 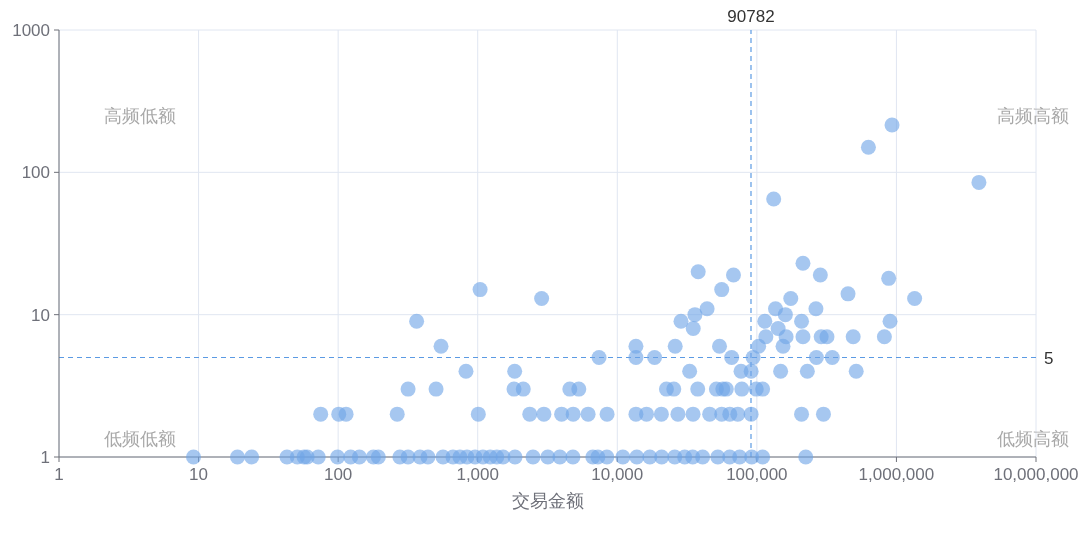 I want to click on x-tick-label: 10,000, so click(x=617, y=475).